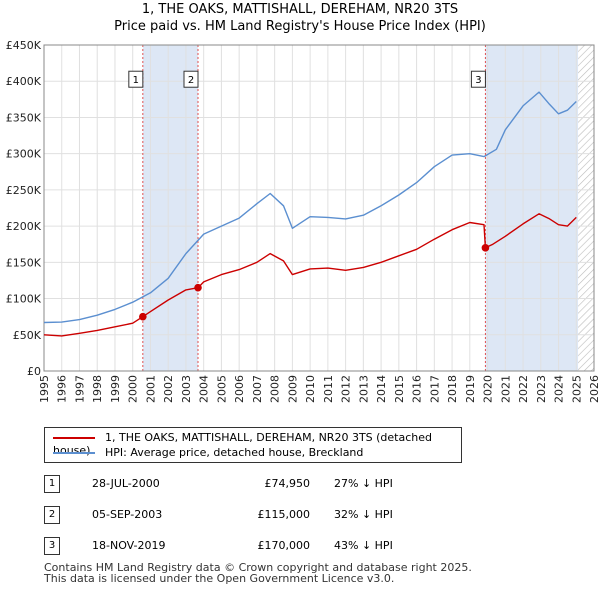  I want to click on x-tick-label: 2002, so click(168, 389).